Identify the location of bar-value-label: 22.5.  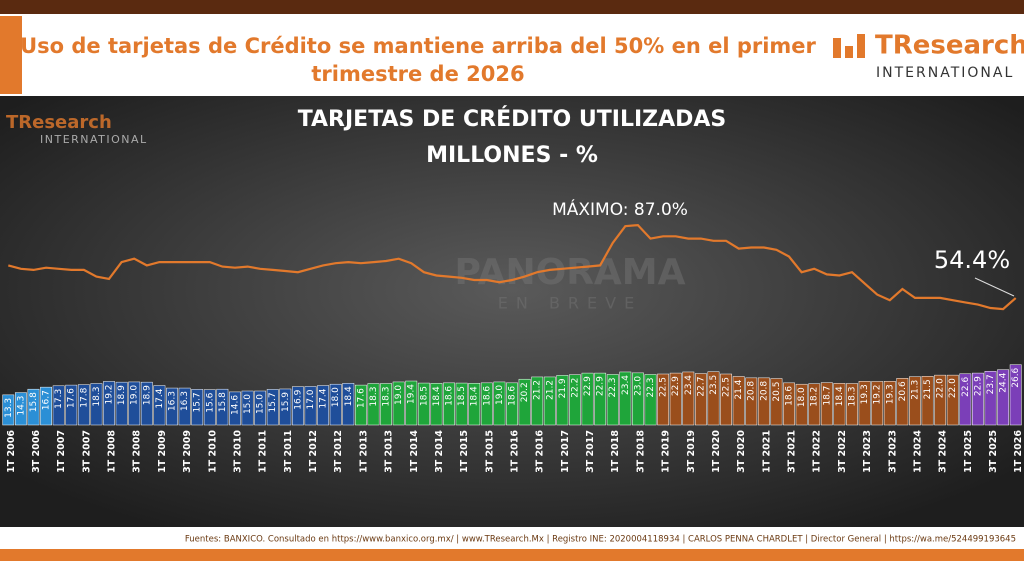
(664, 387).